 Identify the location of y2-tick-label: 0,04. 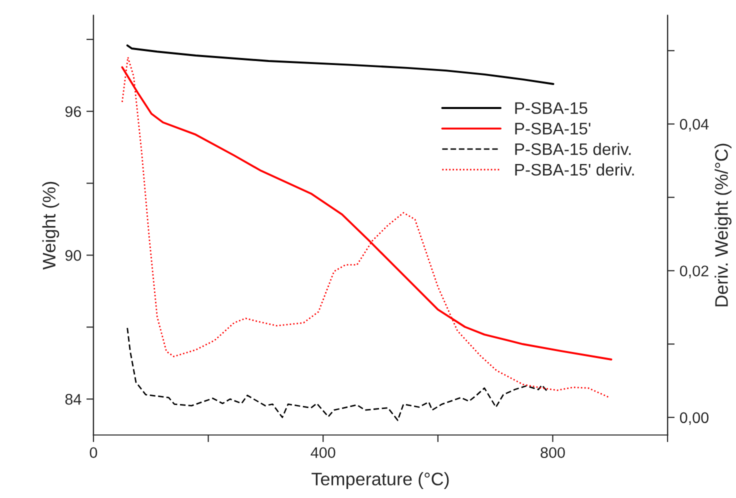
(694, 125).